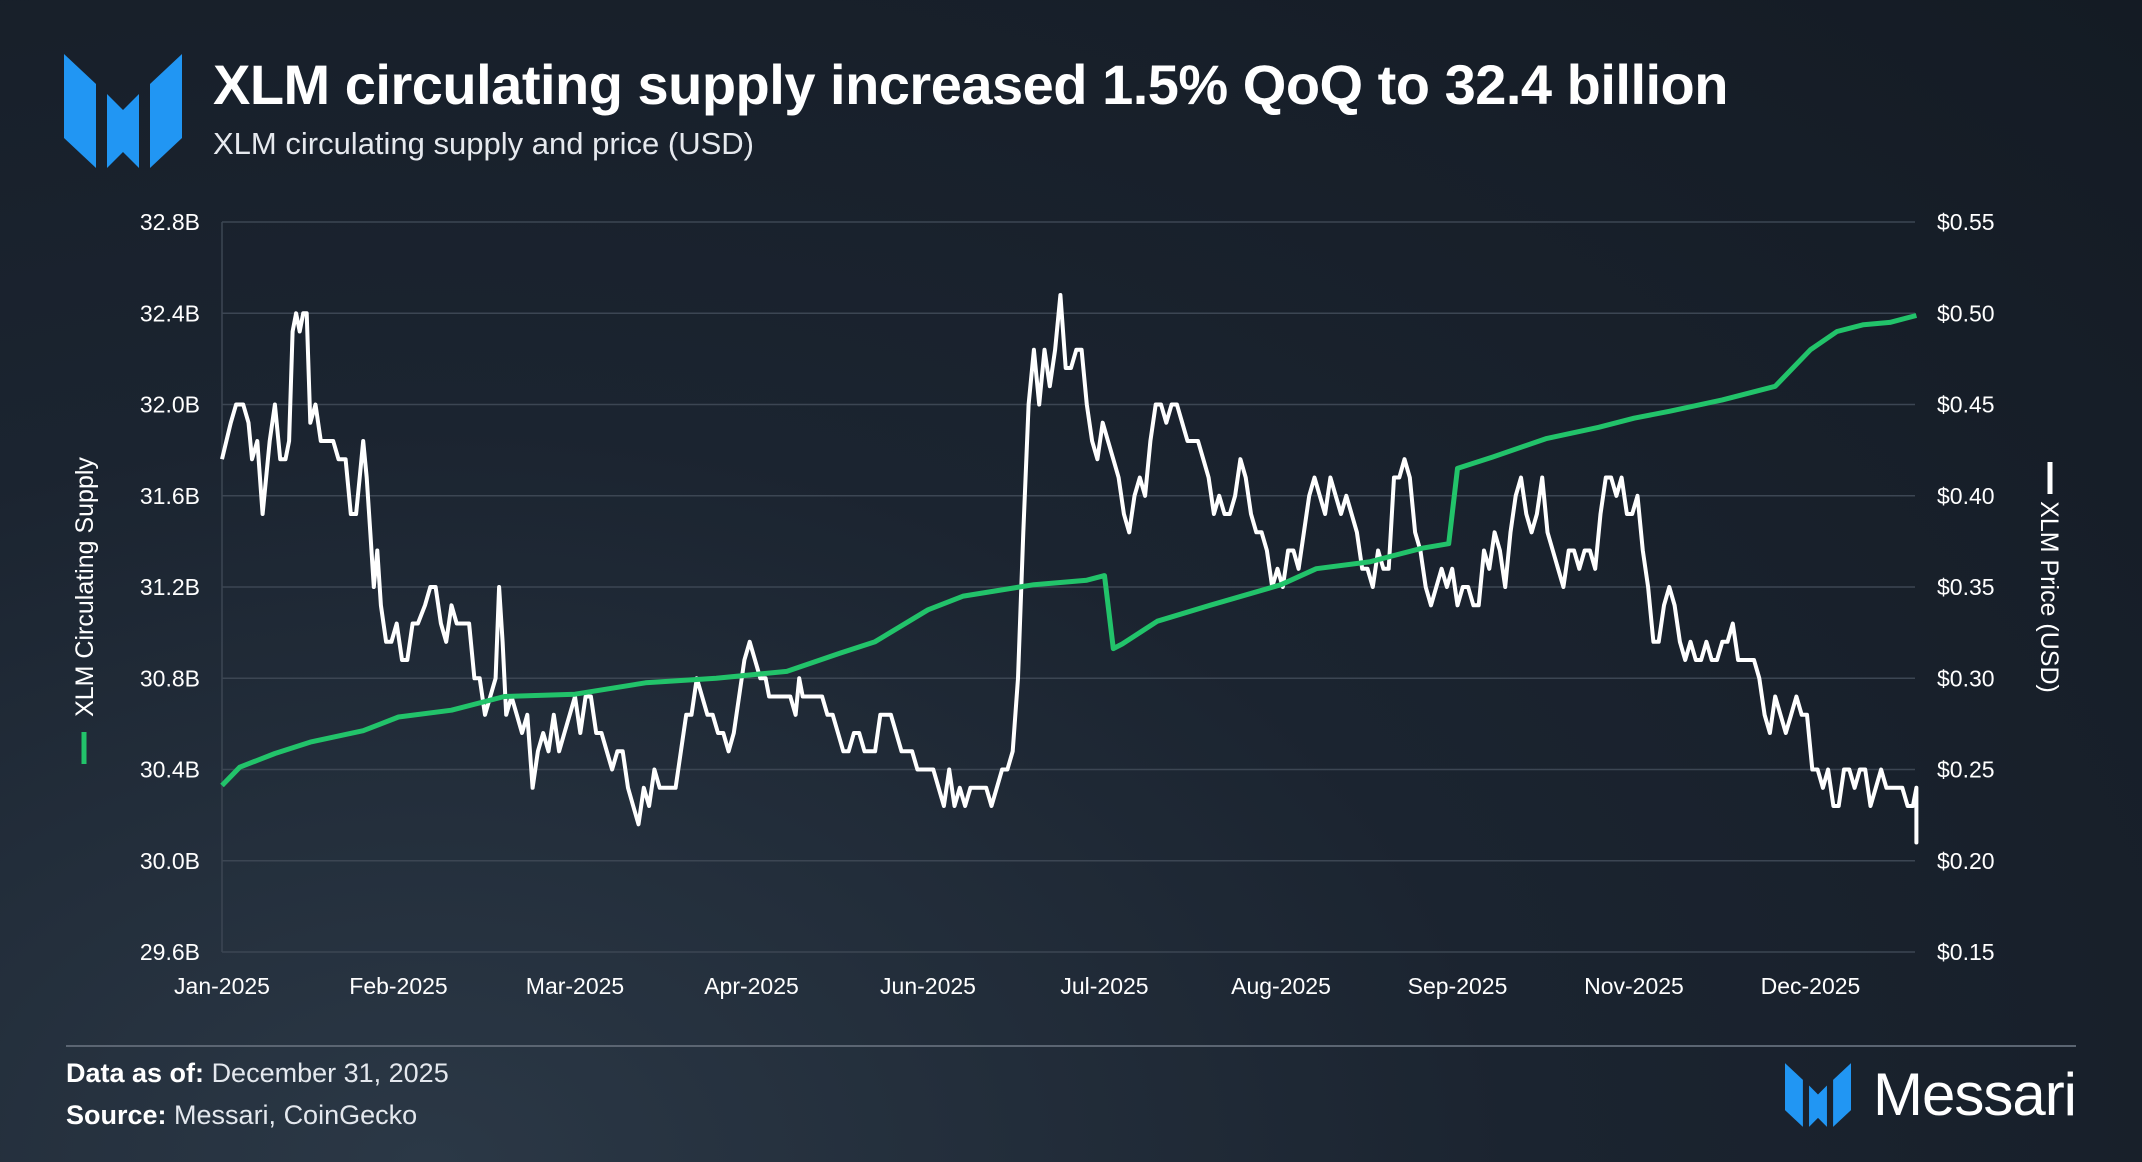 The image size is (2142, 1162). I want to click on messari-brand-icon, so click(1817, 1094).